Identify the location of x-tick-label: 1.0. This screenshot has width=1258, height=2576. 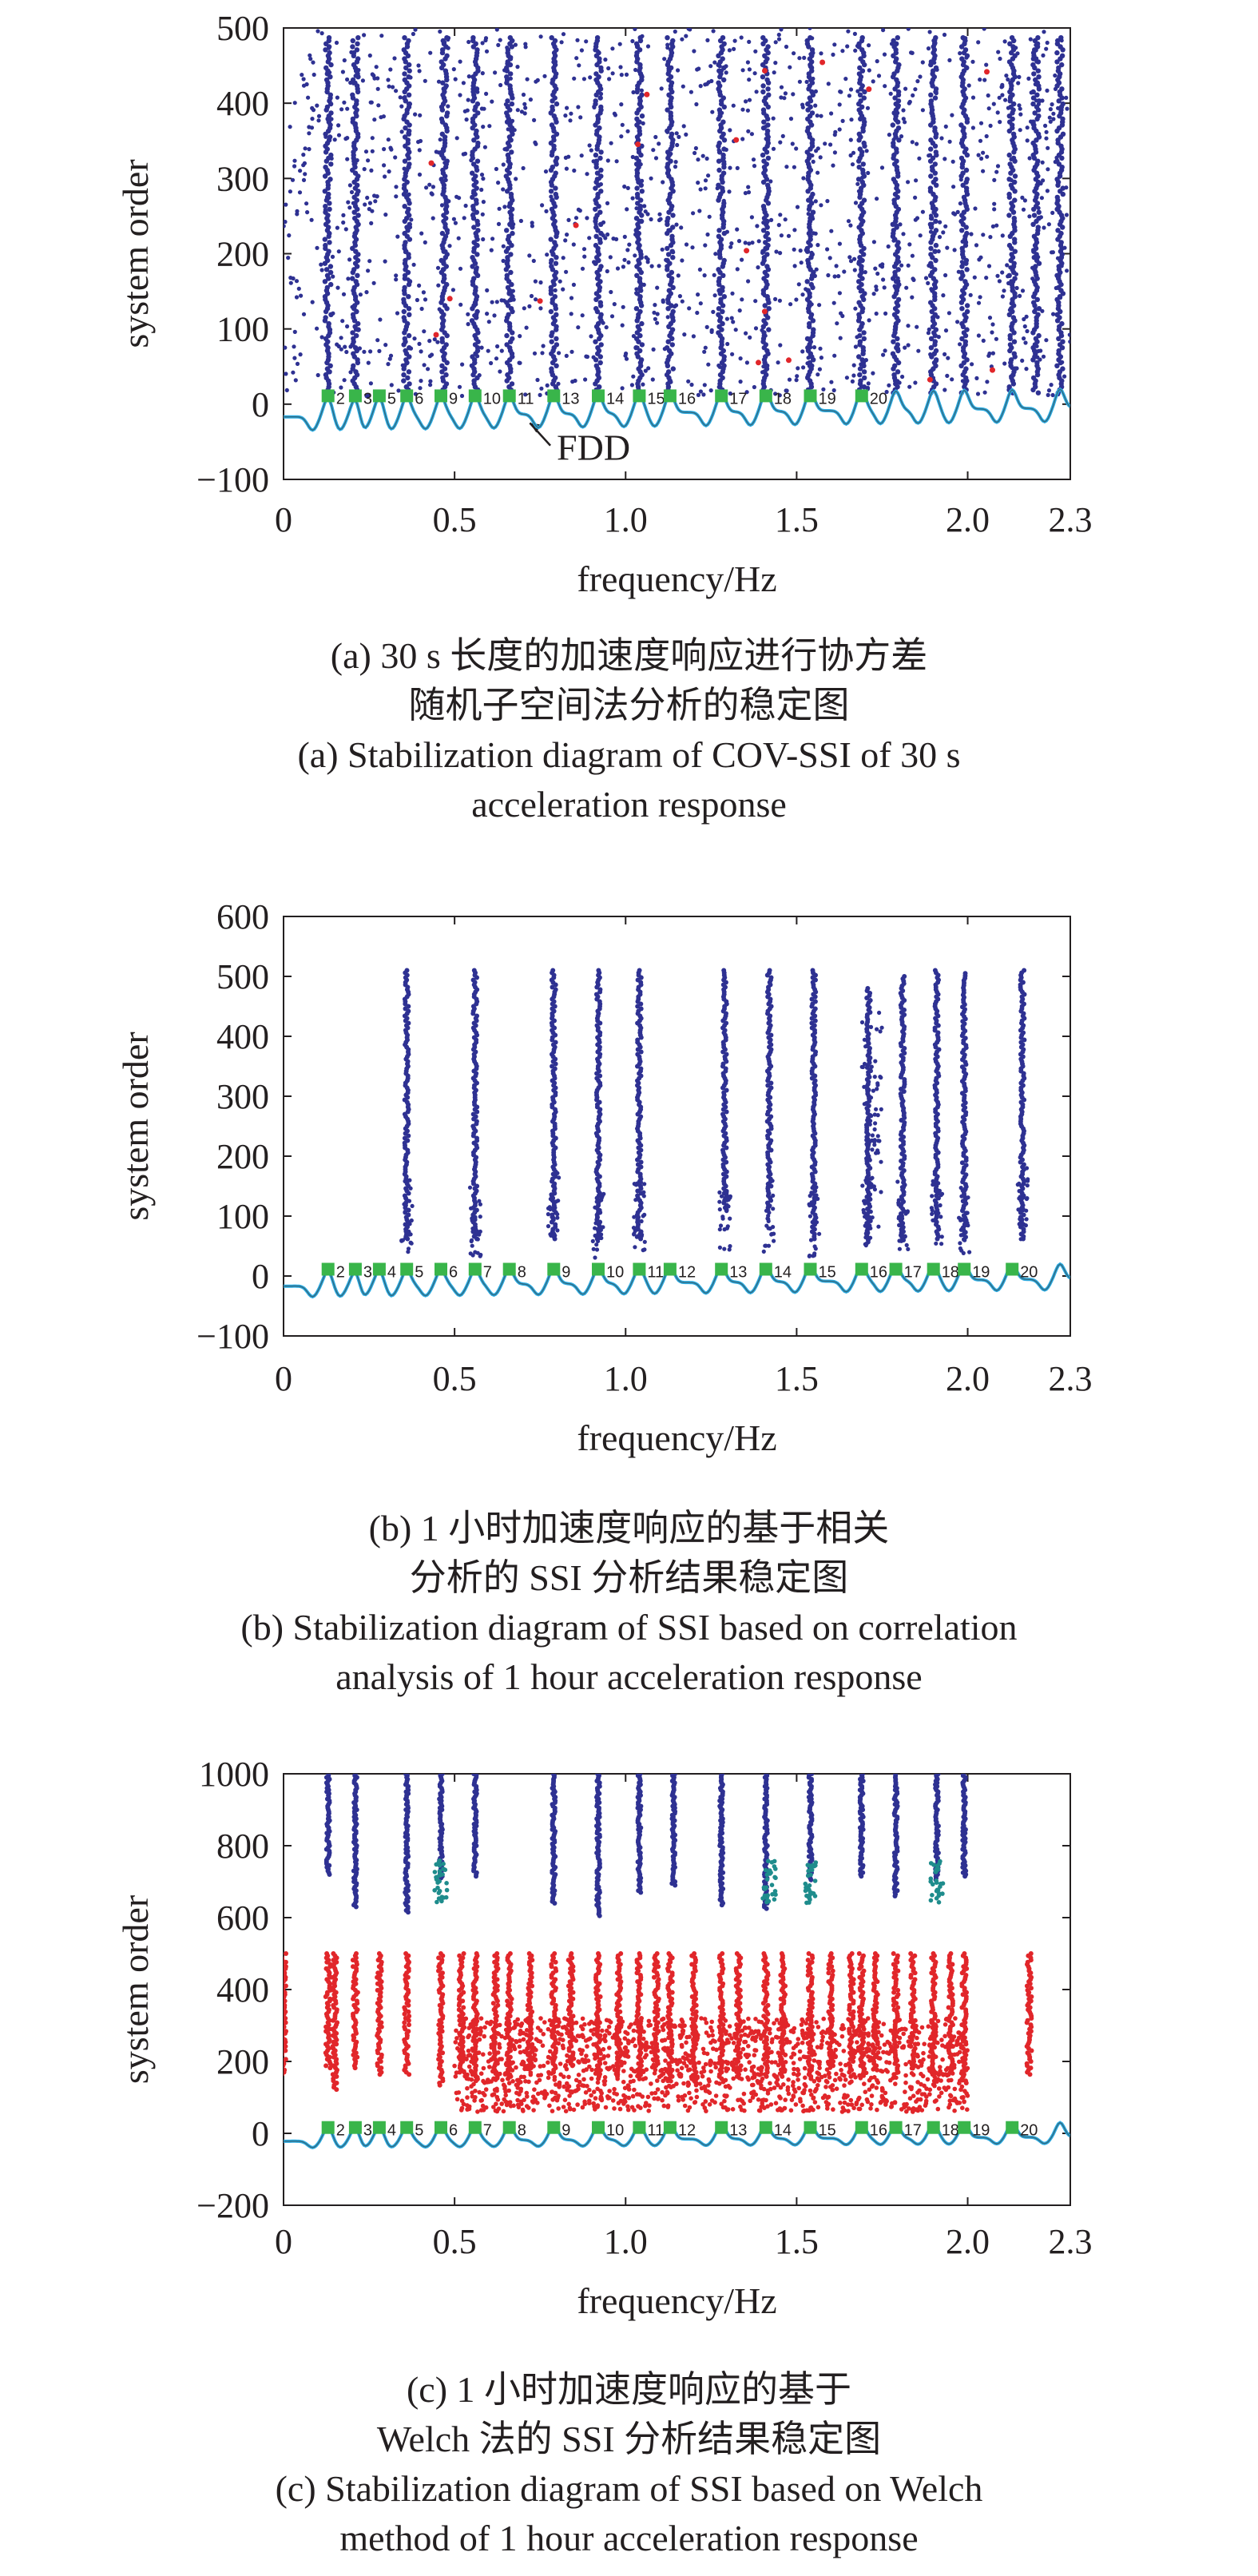
(626, 519).